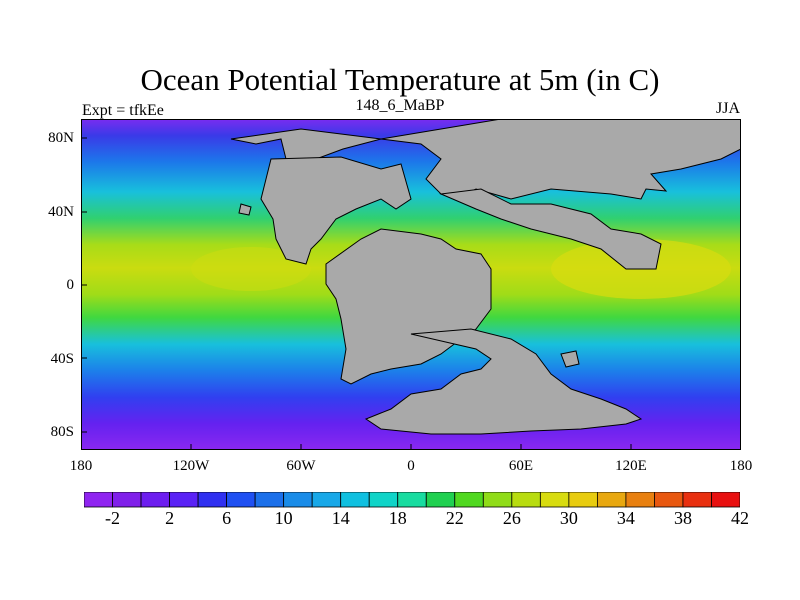 The image size is (800, 600). I want to click on colorbar-label: 6, so click(227, 518).